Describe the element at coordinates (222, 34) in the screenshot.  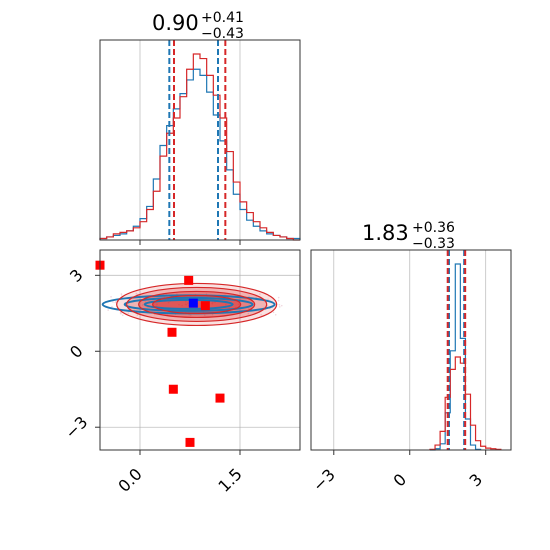
I see `title-top-left-lower: −0.43` at that location.